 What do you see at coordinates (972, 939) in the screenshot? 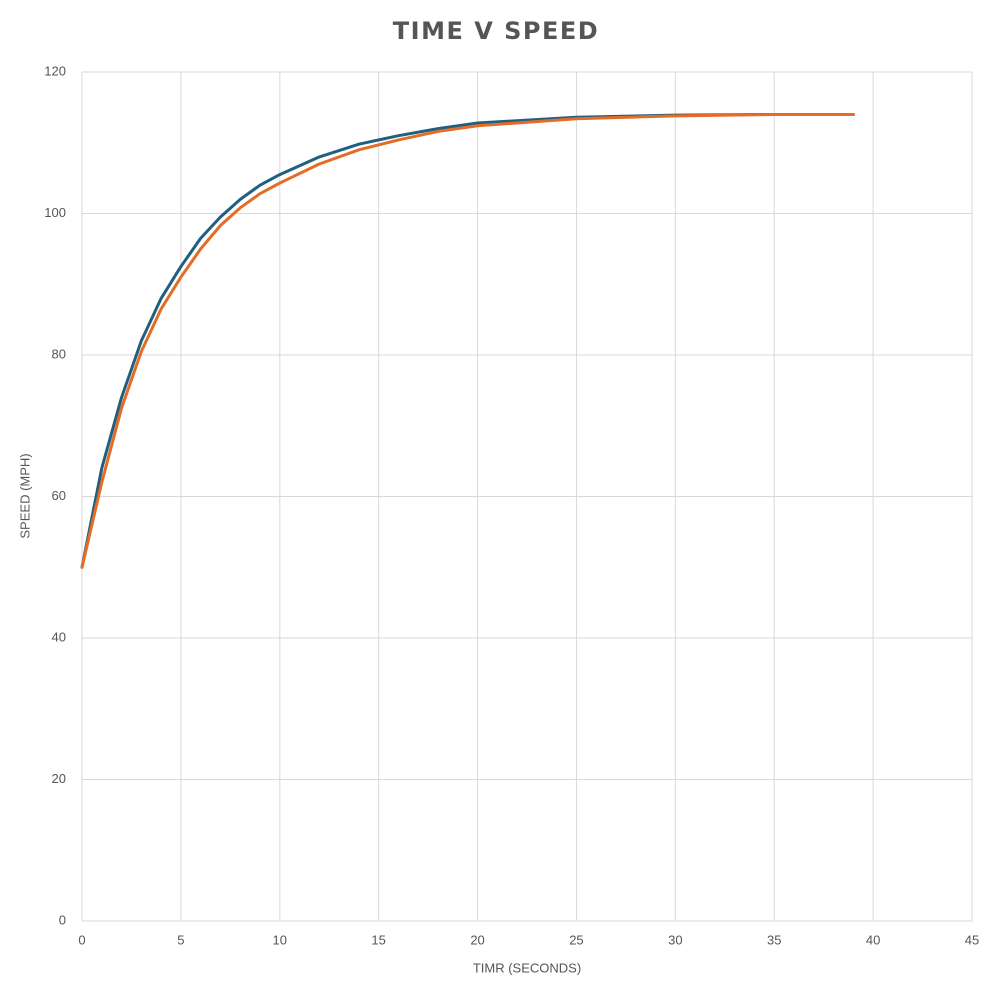
I see `x-tick-label: 45` at bounding box center [972, 939].